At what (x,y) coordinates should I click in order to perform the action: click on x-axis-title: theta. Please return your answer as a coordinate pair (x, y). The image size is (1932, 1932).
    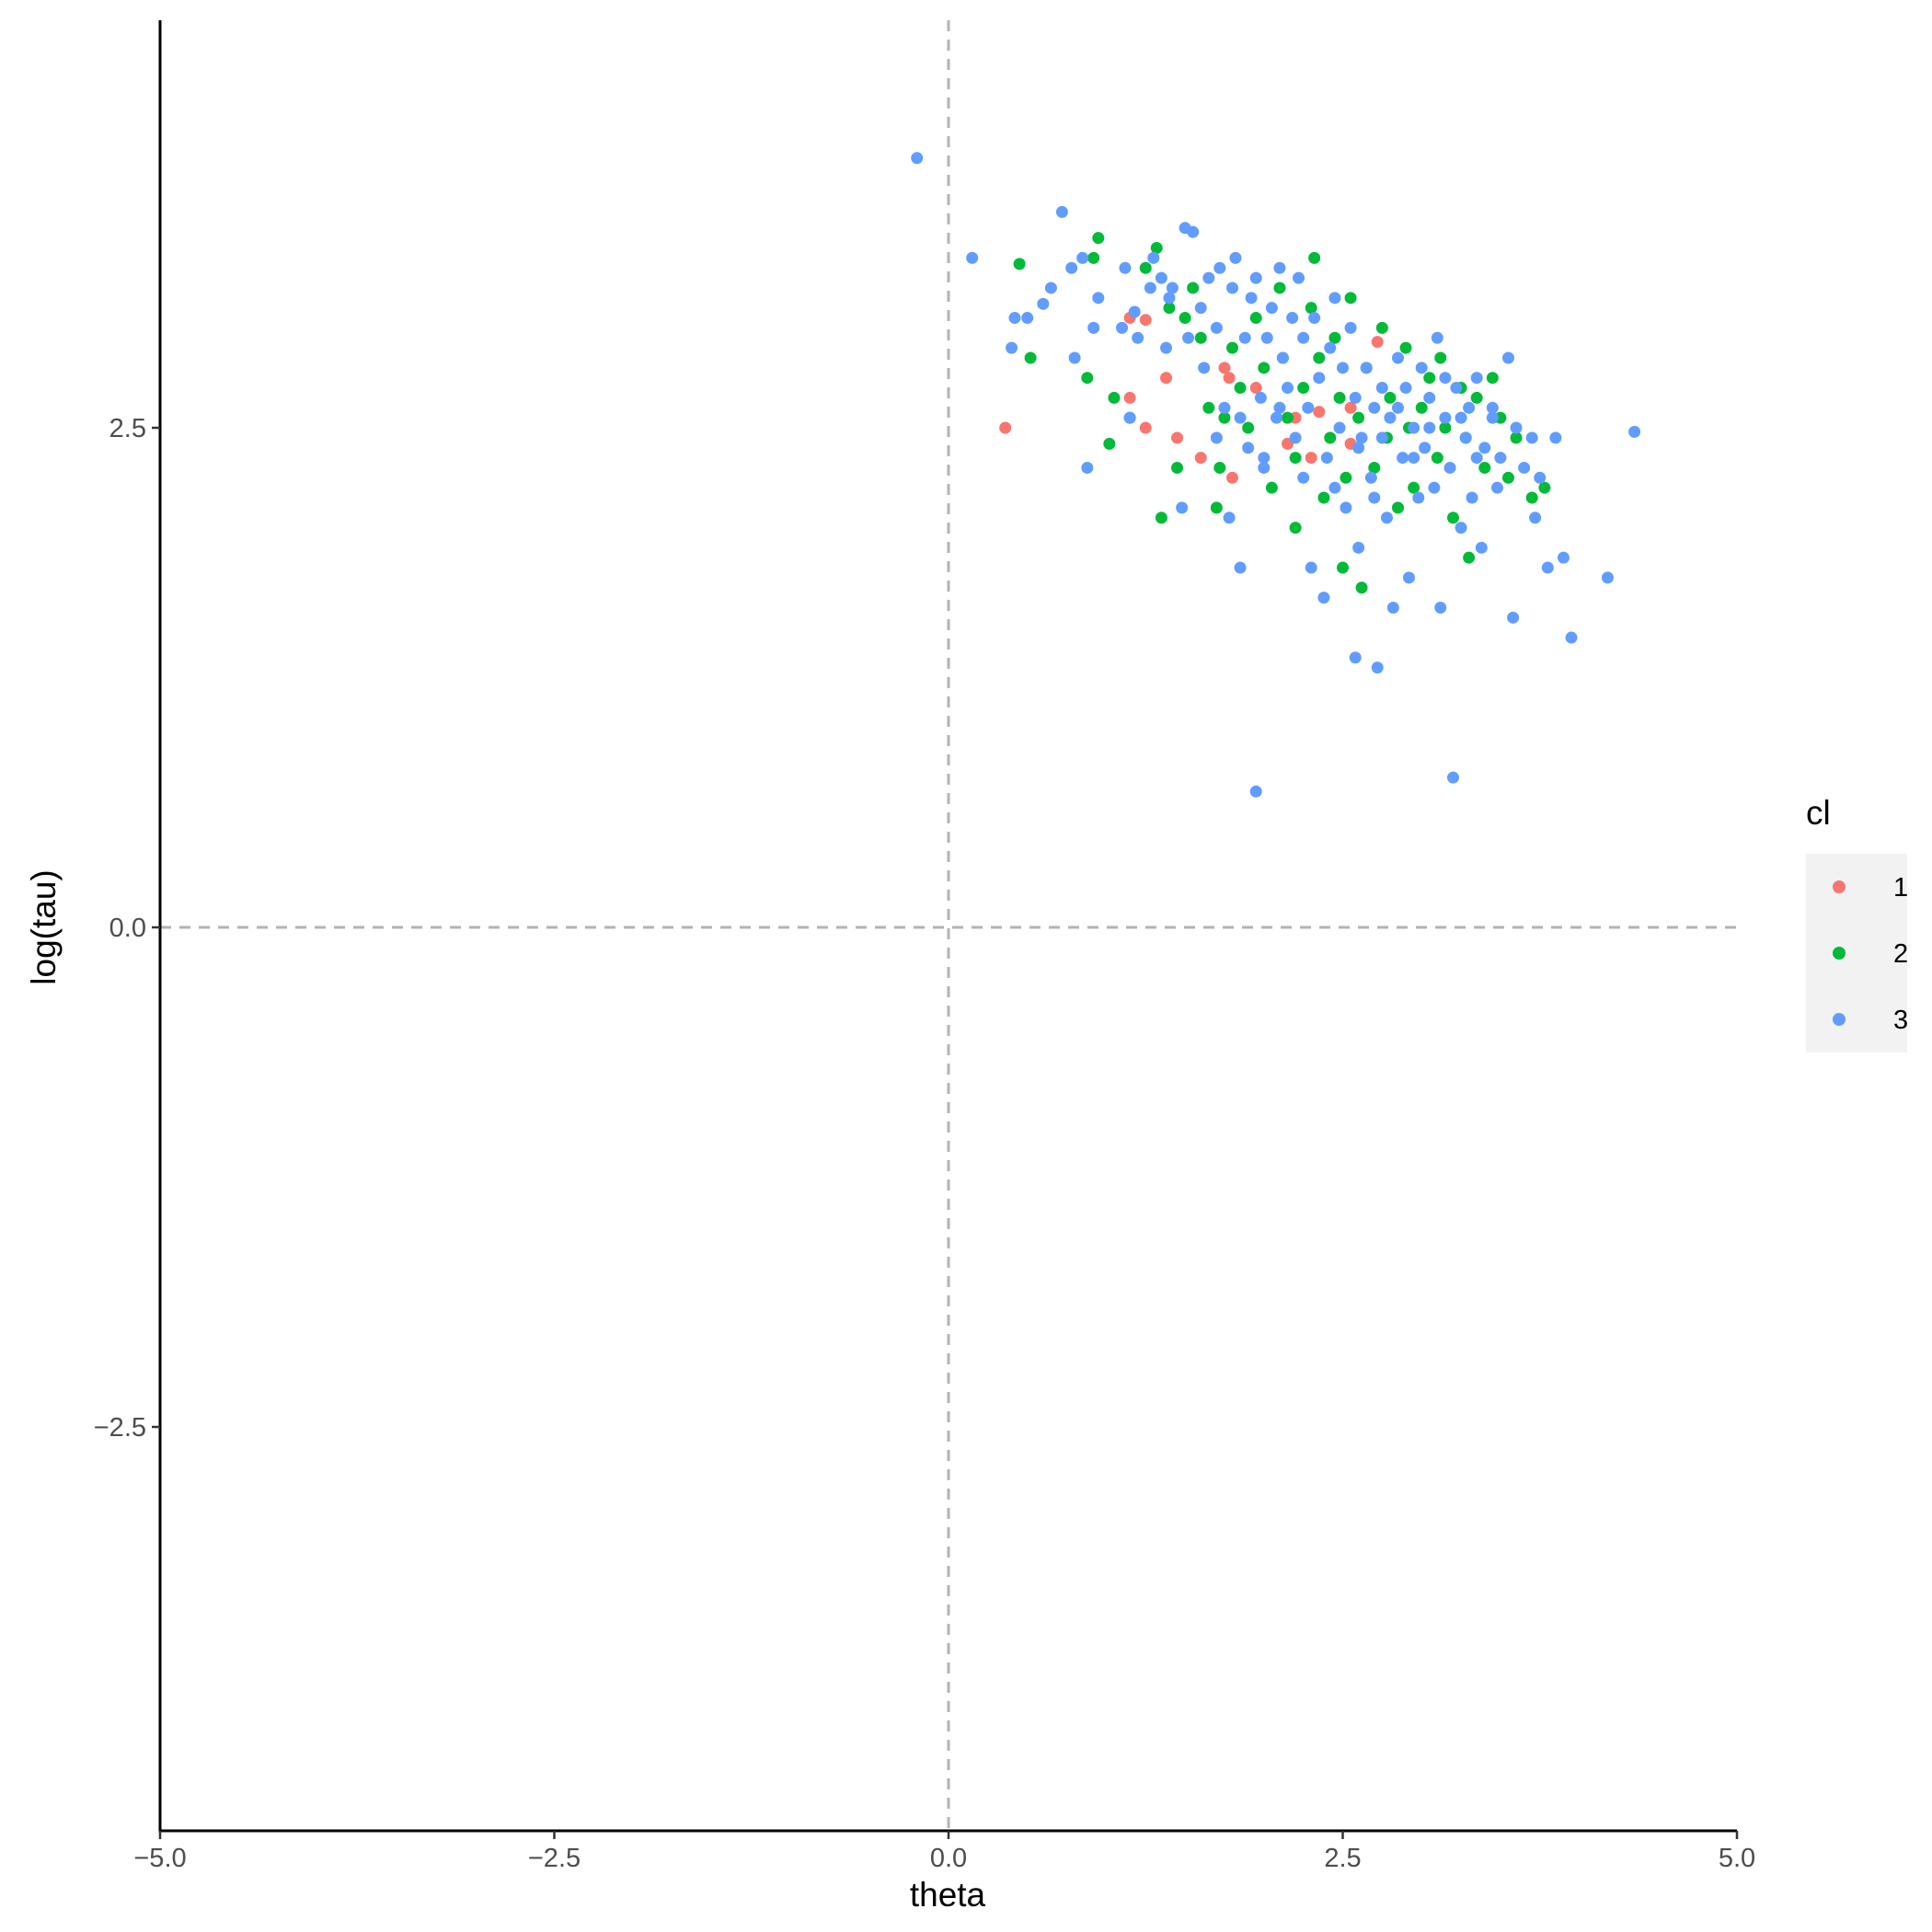
    Looking at the image, I should click on (948, 1895).